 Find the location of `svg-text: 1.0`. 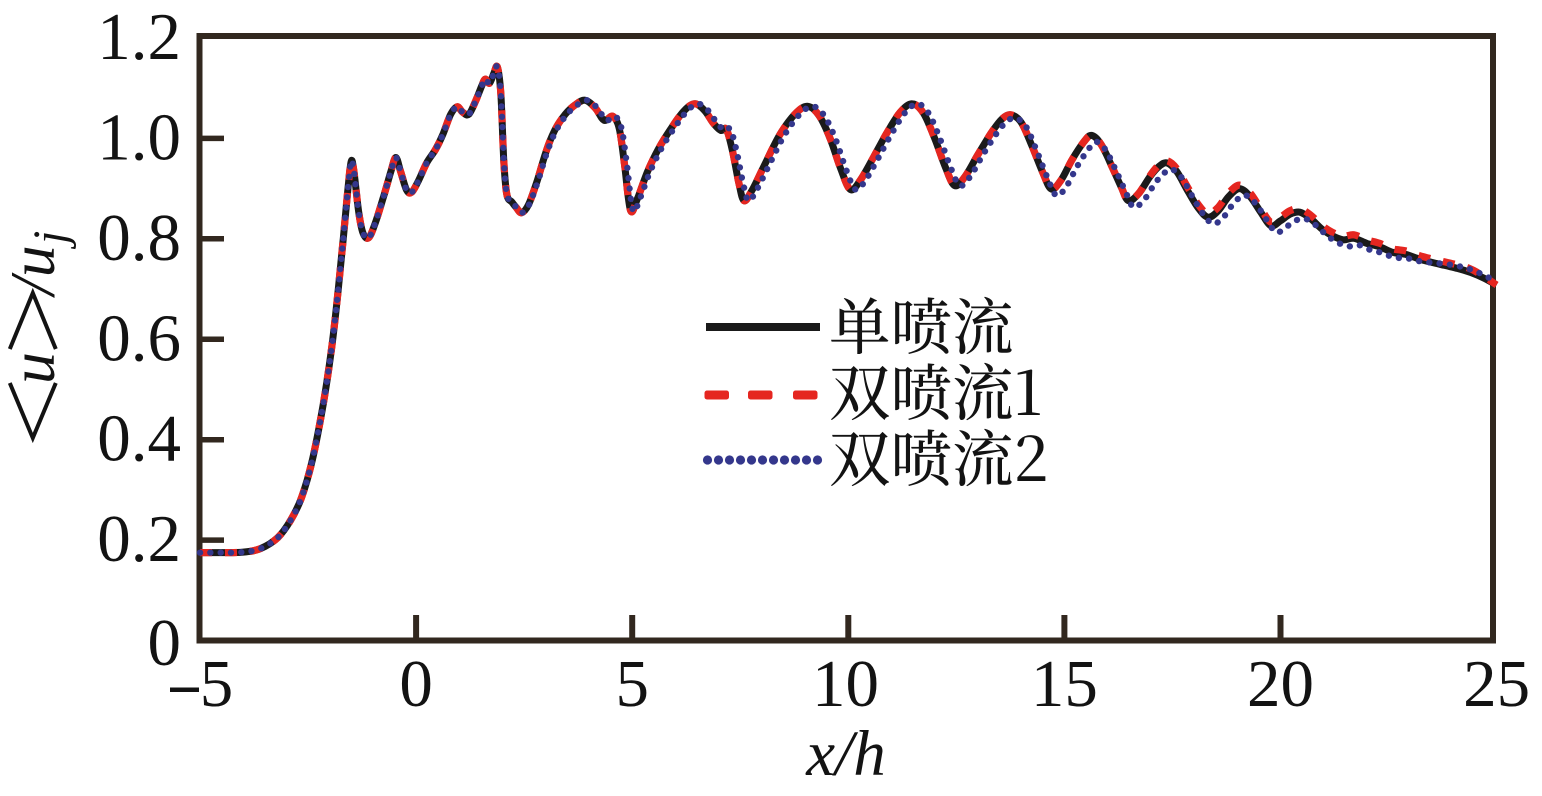

svg-text: 1.0 is located at coordinates (139, 137).